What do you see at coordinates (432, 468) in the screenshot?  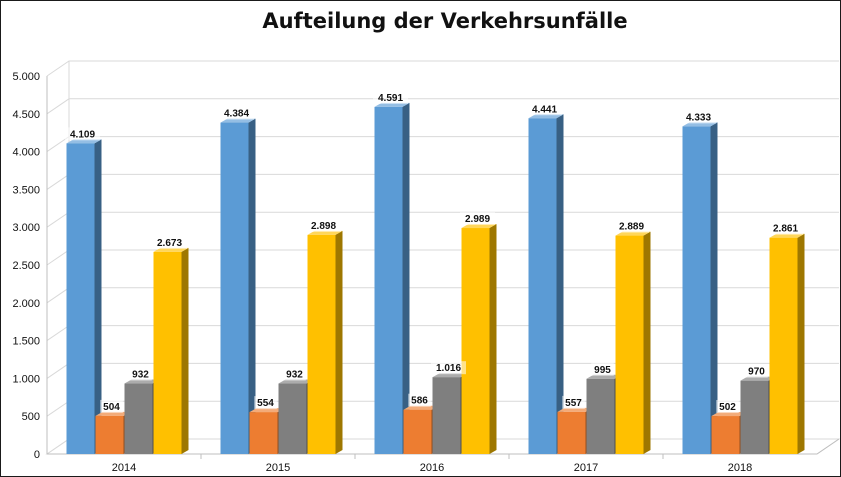 I see `x-tick-label: 2016` at bounding box center [432, 468].